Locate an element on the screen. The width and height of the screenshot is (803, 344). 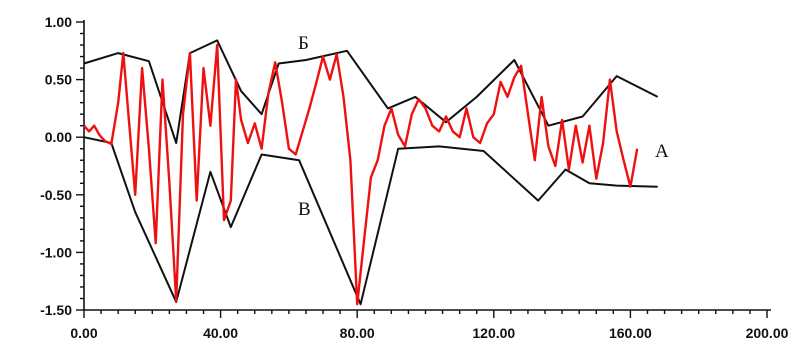
y-tick-label: -0.50 is located at coordinates (56, 195).